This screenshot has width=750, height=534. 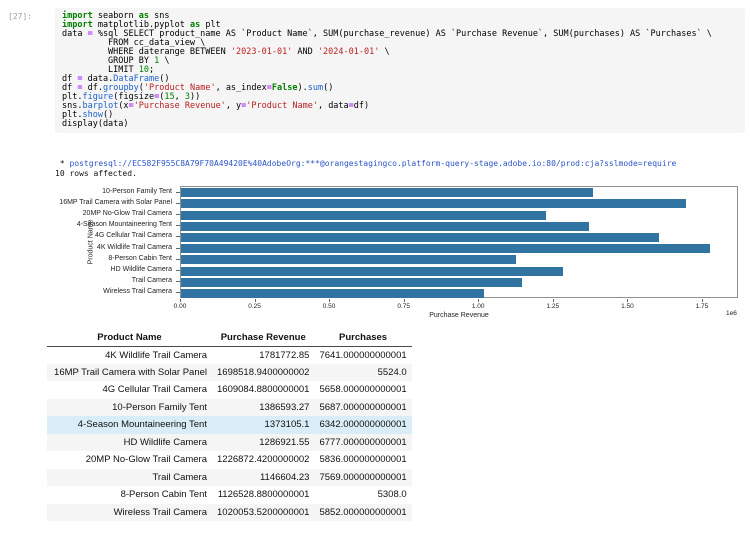 What do you see at coordinates (160, 512) in the screenshot?
I see `table-cell: Wireless Trail Camera` at bounding box center [160, 512].